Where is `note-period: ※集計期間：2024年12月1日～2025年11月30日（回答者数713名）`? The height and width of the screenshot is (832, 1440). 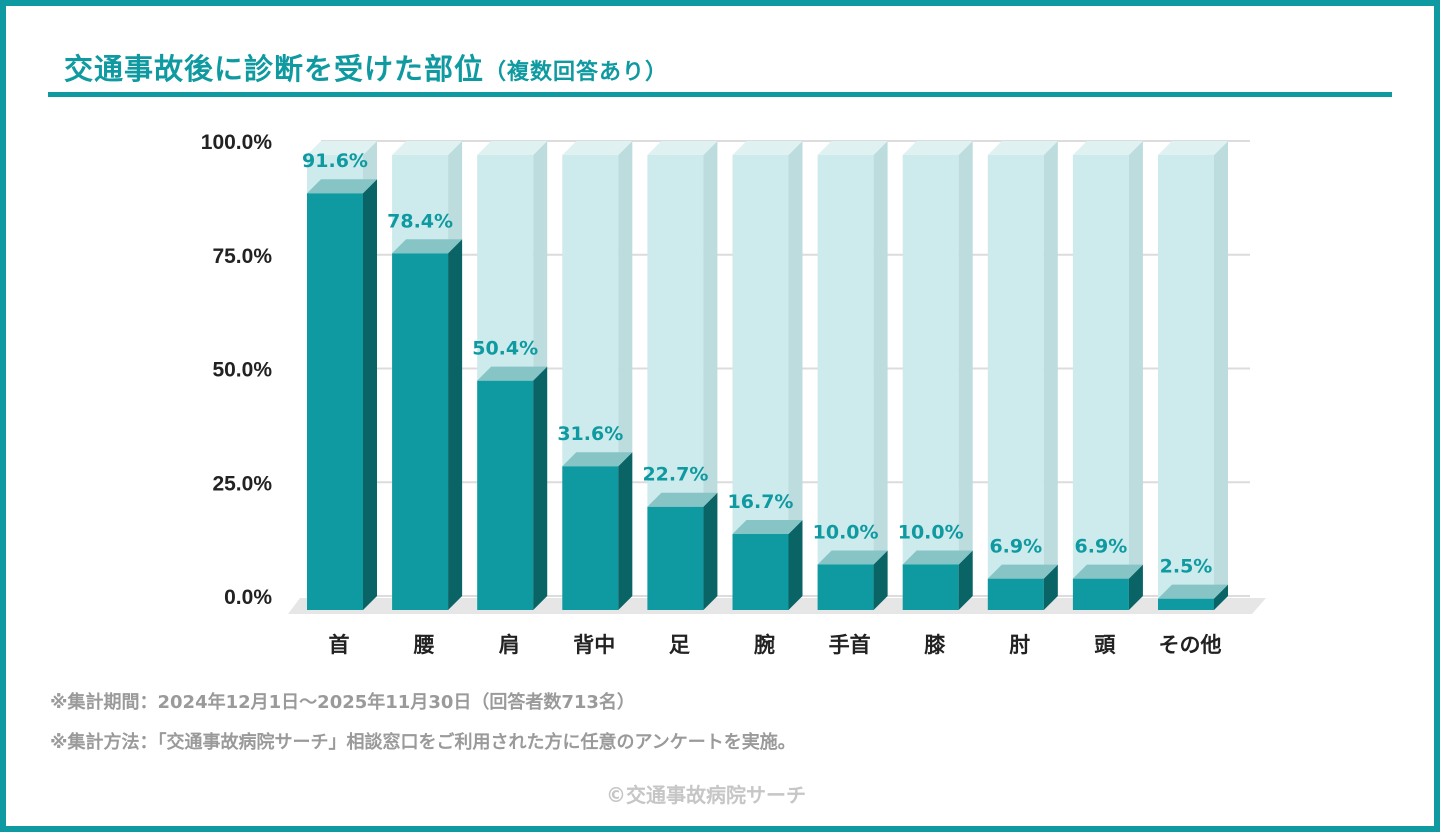
note-period: ※集計期間：2024年12月1日～2025年11月30日（回答者数713名） is located at coordinates (342, 702).